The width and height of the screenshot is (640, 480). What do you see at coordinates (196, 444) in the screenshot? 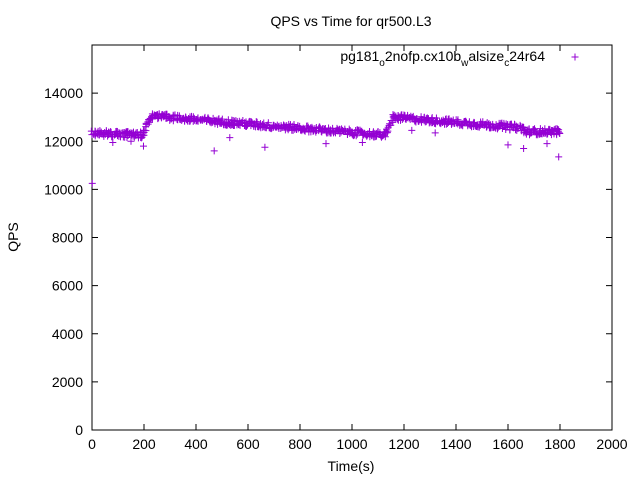
I see `x-tick-label: 400` at bounding box center [196, 444].